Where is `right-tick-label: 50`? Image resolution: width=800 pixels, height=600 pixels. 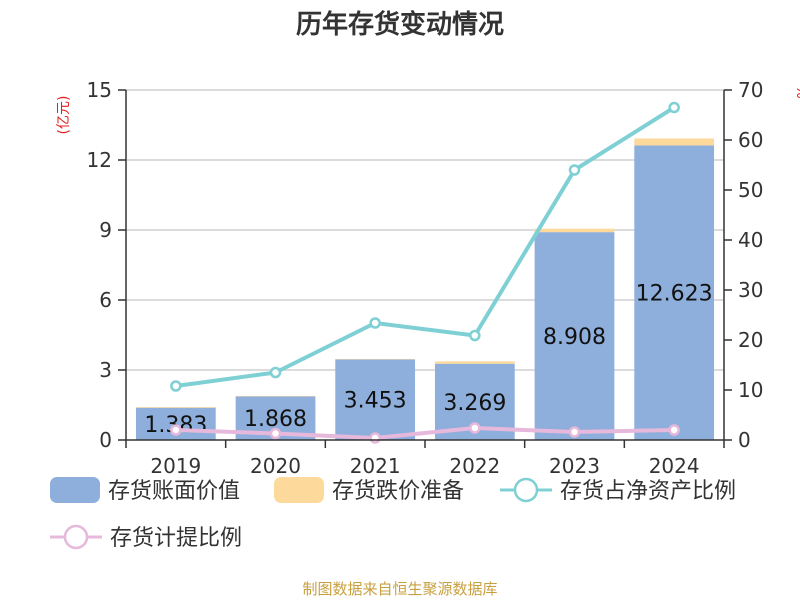 right-tick-label: 50 is located at coordinates (750, 190).